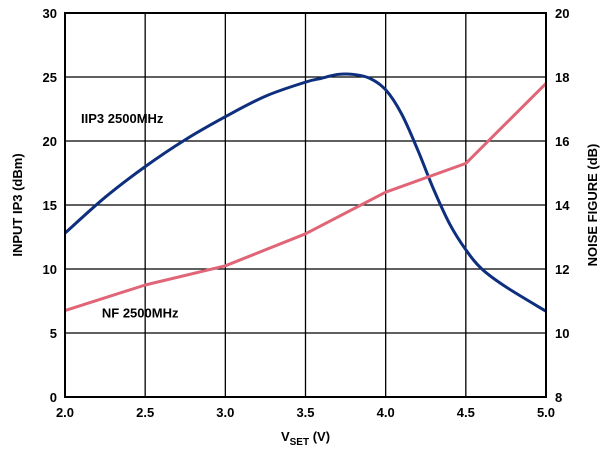 The height and width of the screenshot is (454, 608). Describe the element at coordinates (299, 442) in the screenshot. I see `x-axis-title-sub: SET` at that location.